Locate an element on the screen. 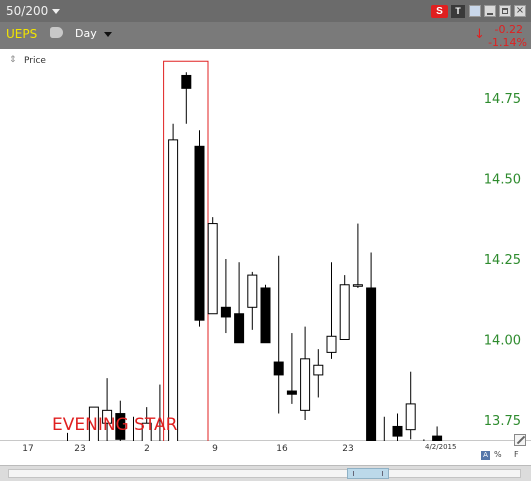 The width and height of the screenshot is (531, 481). x-tick-label: 16 is located at coordinates (282, 449).